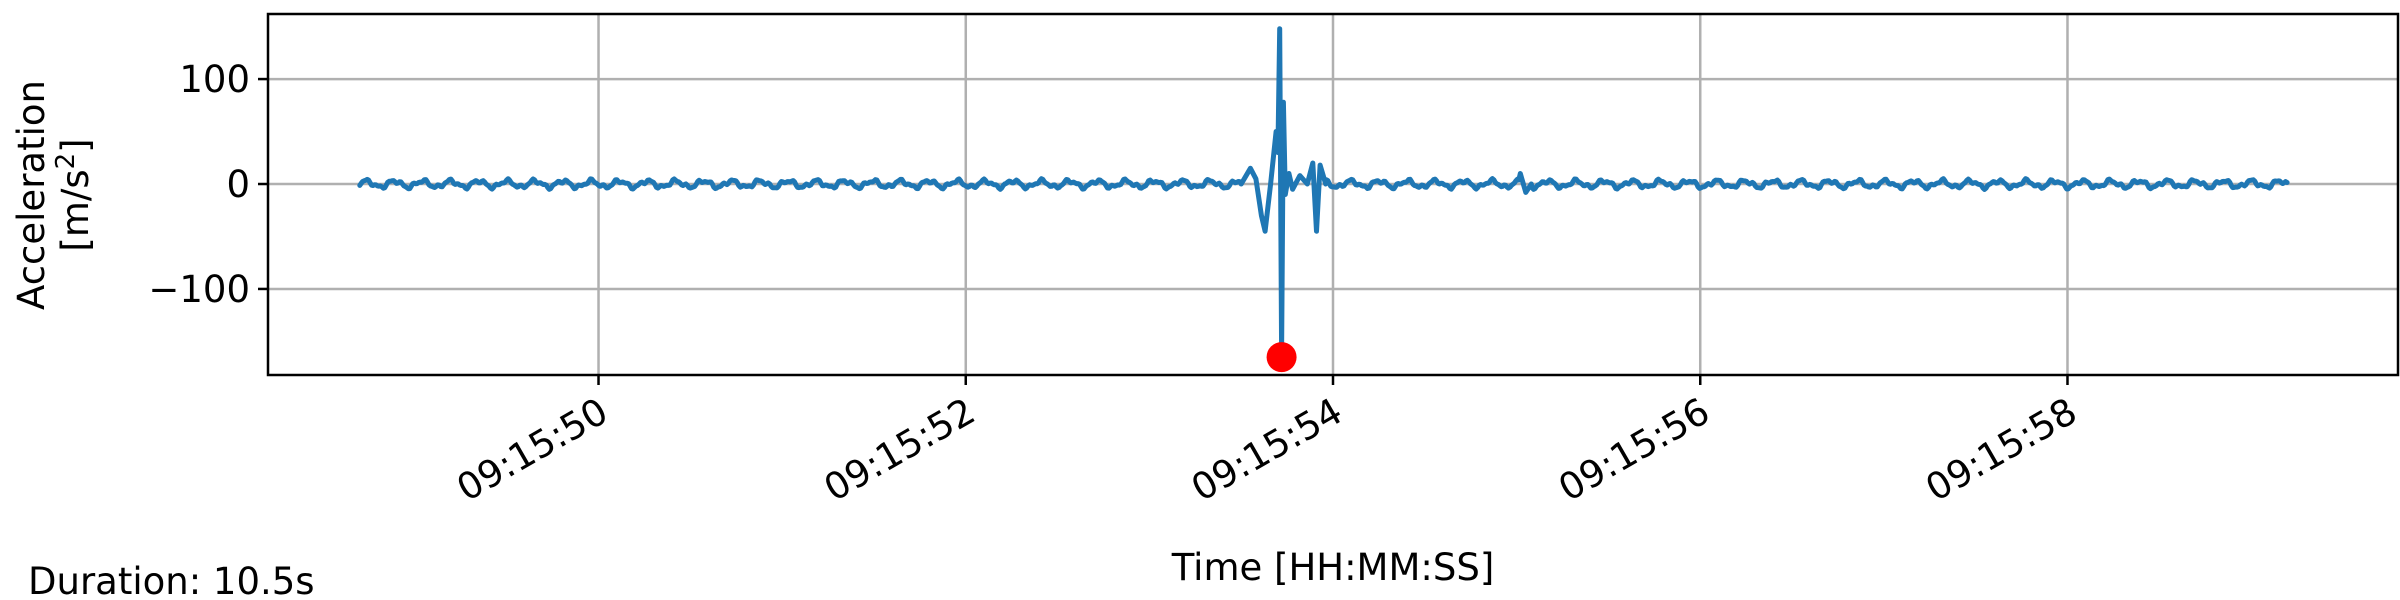  Describe the element at coordinates (1333, 567) in the screenshot. I see `x-axis-label: Time [HH:MM:SS]` at that location.